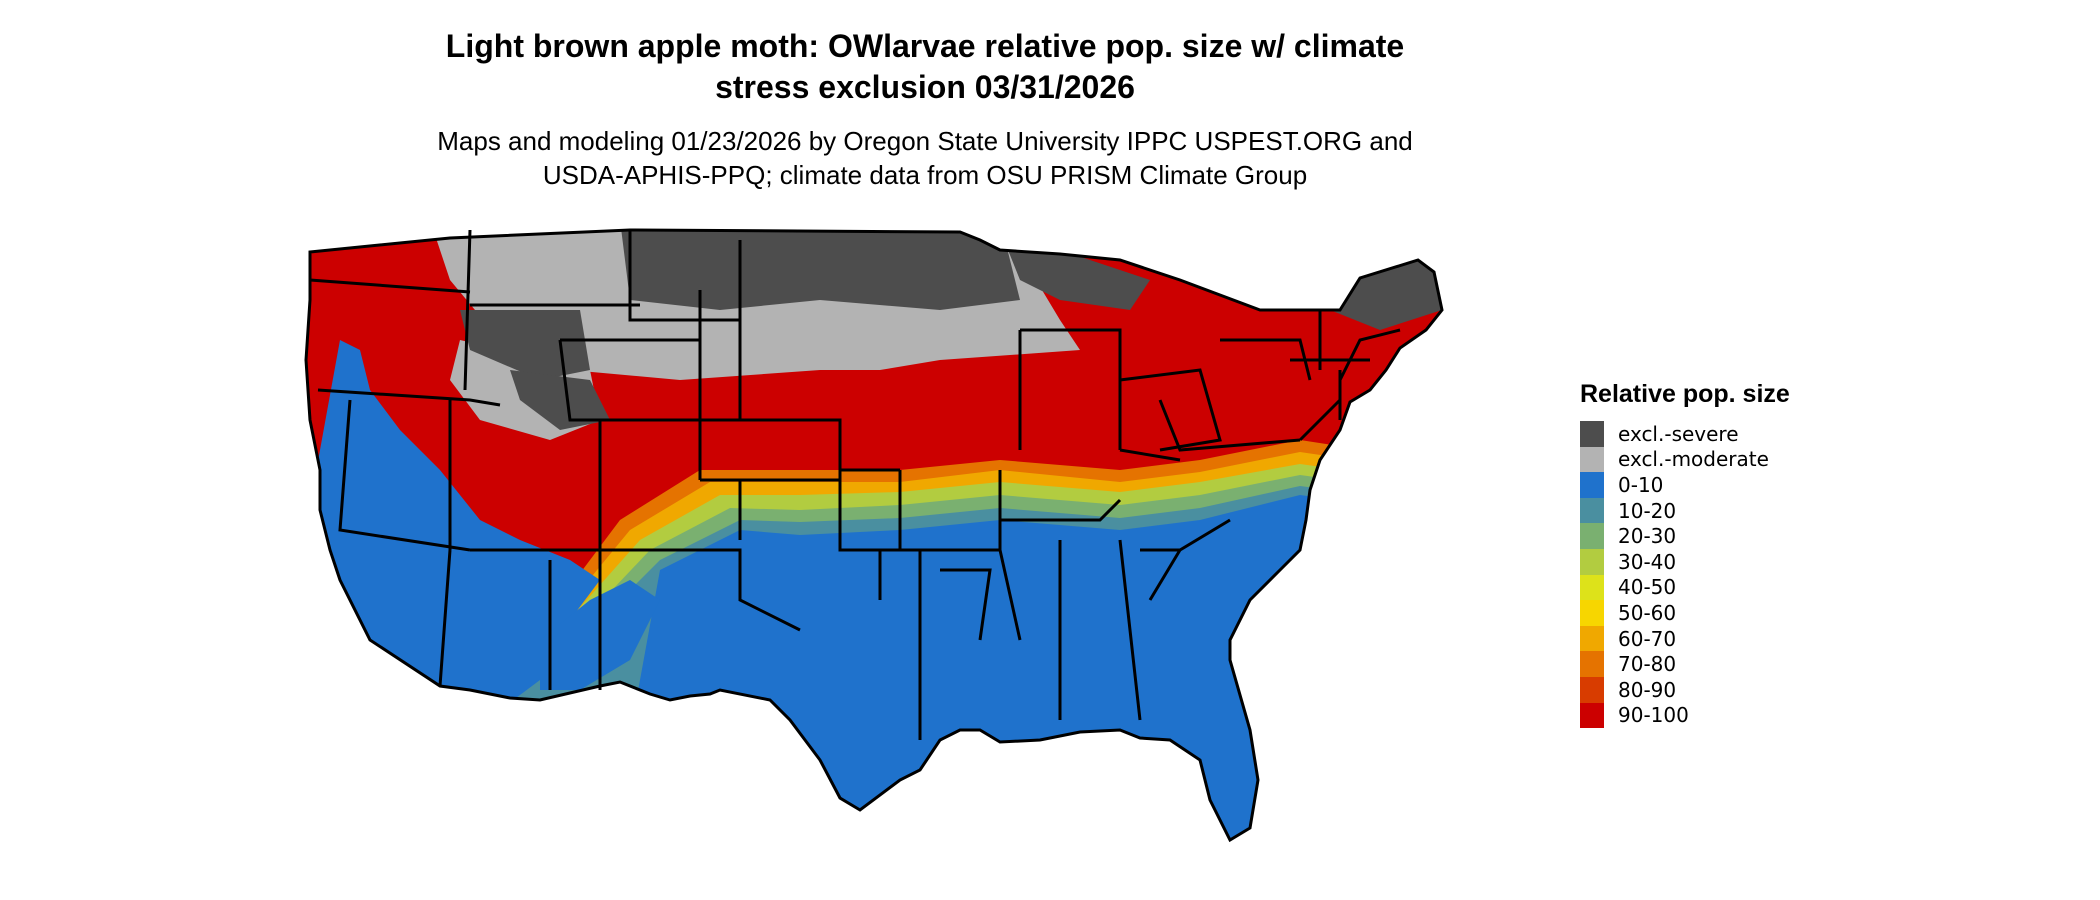 The image size is (2100, 900). I want to click on legend-item: excl.-moderate, so click(1685, 459).